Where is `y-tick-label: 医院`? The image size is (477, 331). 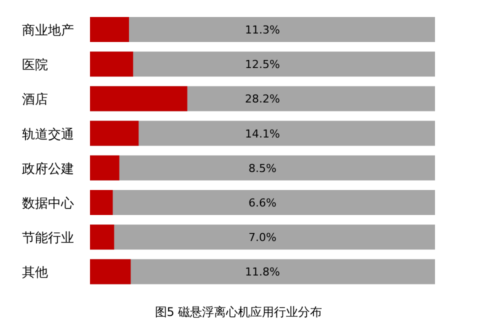
y-tick-label: 医院 is located at coordinates (35, 66).